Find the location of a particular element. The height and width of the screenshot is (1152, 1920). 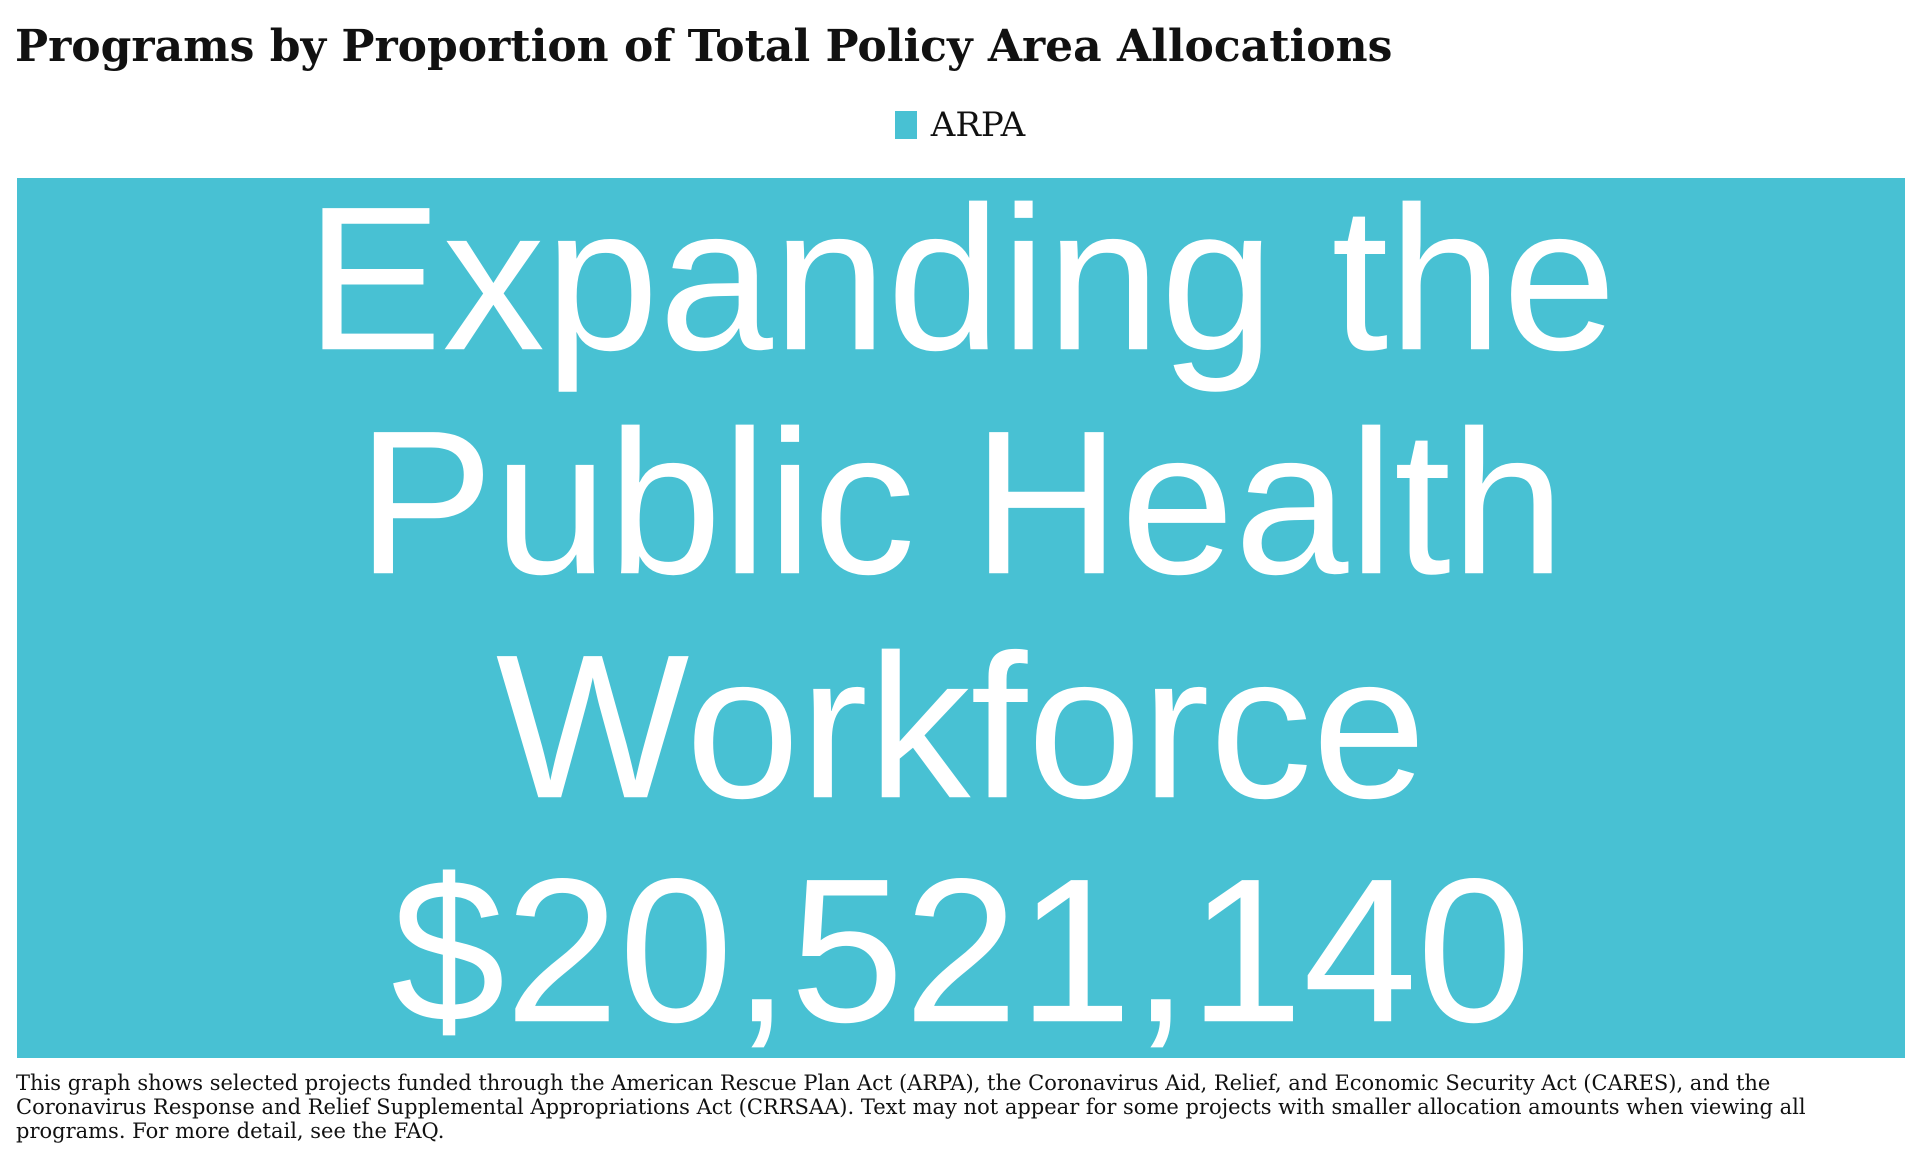

tile-label-line: Workforce is located at coordinates (961, 726).